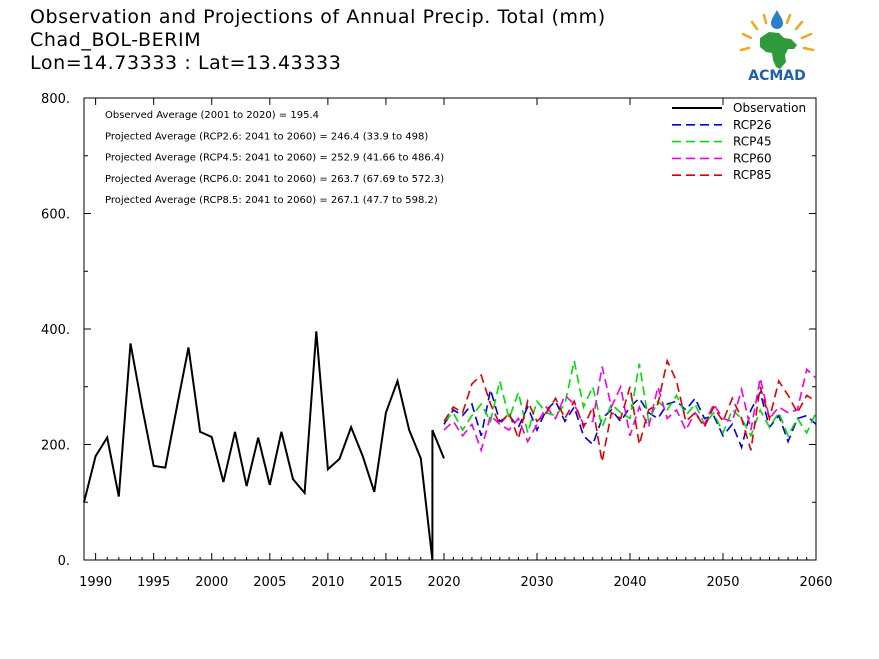 This screenshot has width=879, height=659. I want to click on series-observation, so click(264, 446).